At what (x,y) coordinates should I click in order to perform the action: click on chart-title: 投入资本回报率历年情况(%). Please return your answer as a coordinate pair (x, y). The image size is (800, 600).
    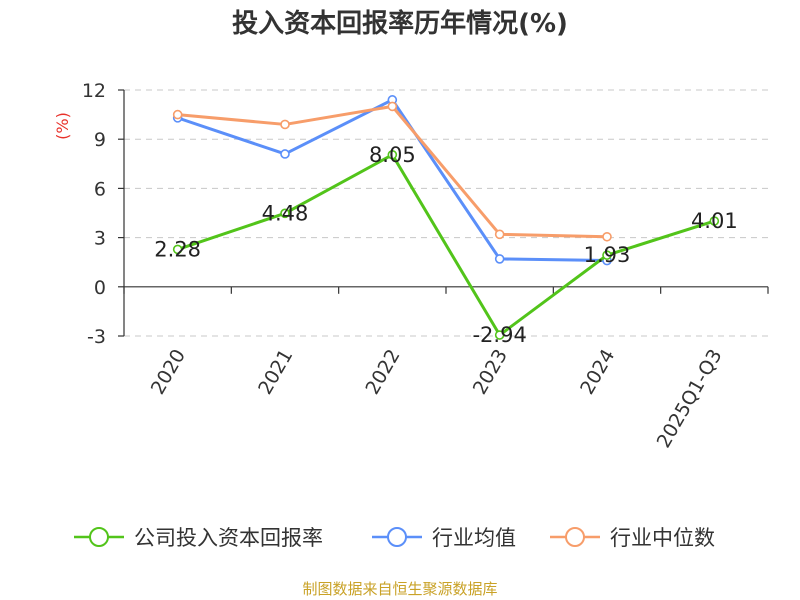
    Looking at the image, I should click on (400, 23).